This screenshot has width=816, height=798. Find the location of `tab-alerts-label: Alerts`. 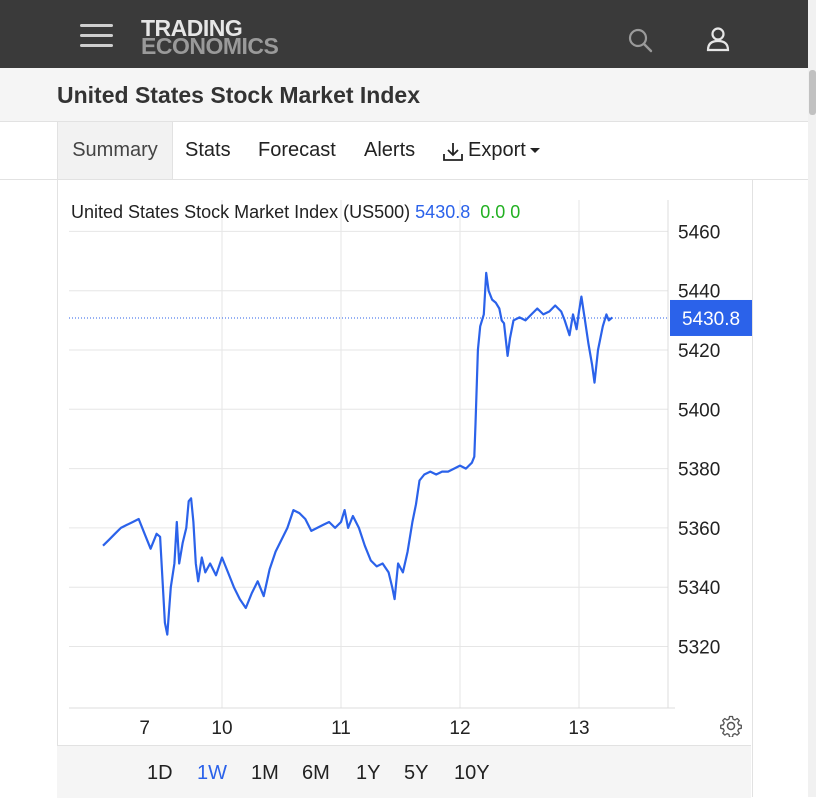

tab-alerts-label: Alerts is located at coordinates (390, 150).